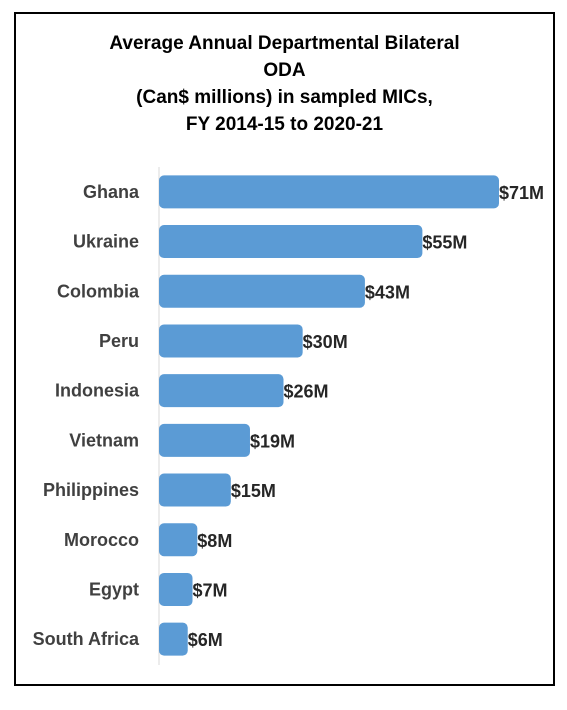 This screenshot has width=567, height=710. Describe the element at coordinates (272, 441) in the screenshot. I see `data-label: $19M` at that location.